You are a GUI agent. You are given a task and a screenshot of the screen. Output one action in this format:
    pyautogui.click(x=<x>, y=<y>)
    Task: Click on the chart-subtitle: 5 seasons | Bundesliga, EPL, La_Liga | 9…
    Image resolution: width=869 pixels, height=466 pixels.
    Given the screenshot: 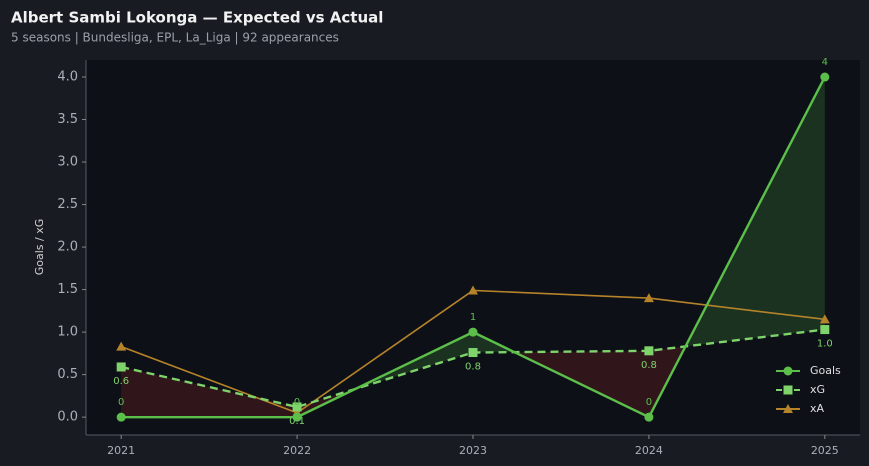 What is the action you would take?
    pyautogui.click(x=175, y=38)
    